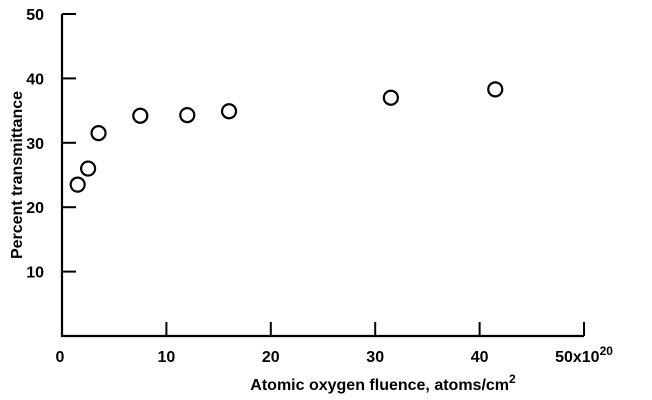 The width and height of the screenshot is (652, 400). Describe the element at coordinates (271, 357) in the screenshot. I see `x-tick-label: 20` at that location.